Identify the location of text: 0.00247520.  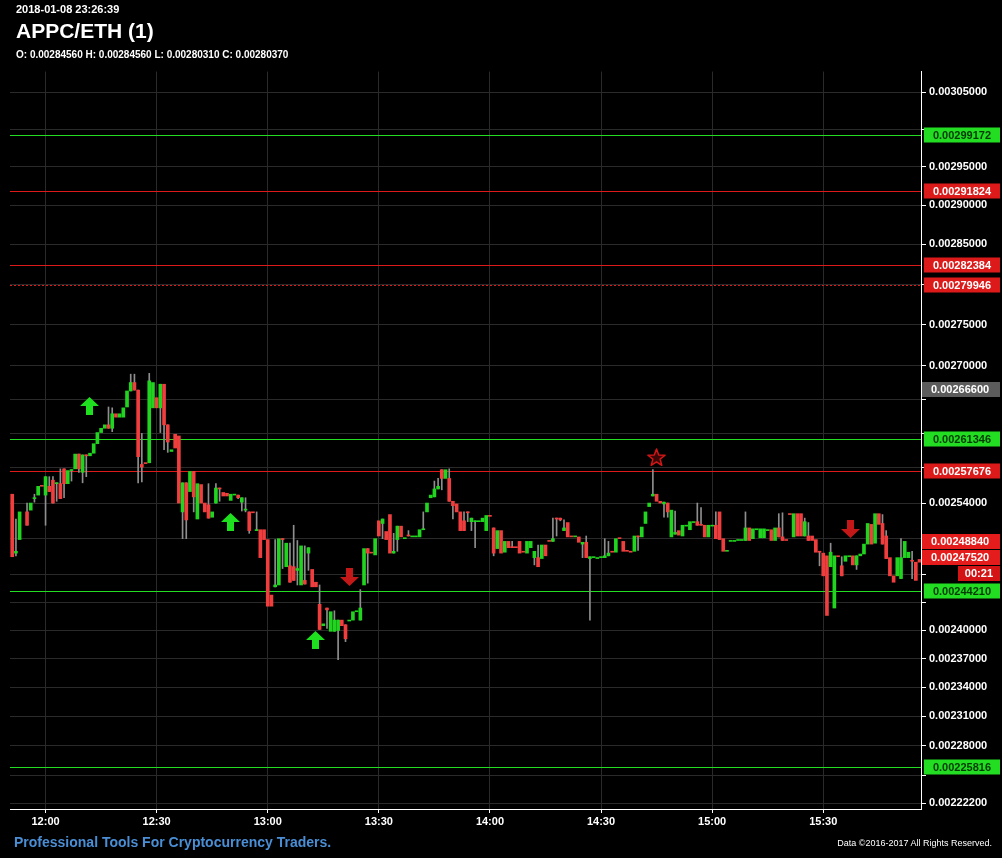
(961, 557).